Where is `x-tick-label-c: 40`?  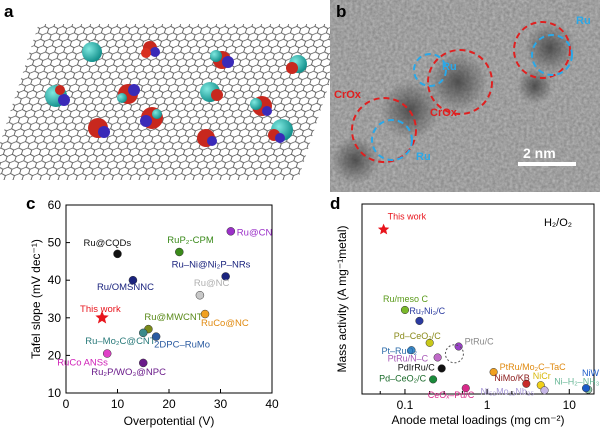
x-tick-label-c: 40 is located at coordinates (272, 404).